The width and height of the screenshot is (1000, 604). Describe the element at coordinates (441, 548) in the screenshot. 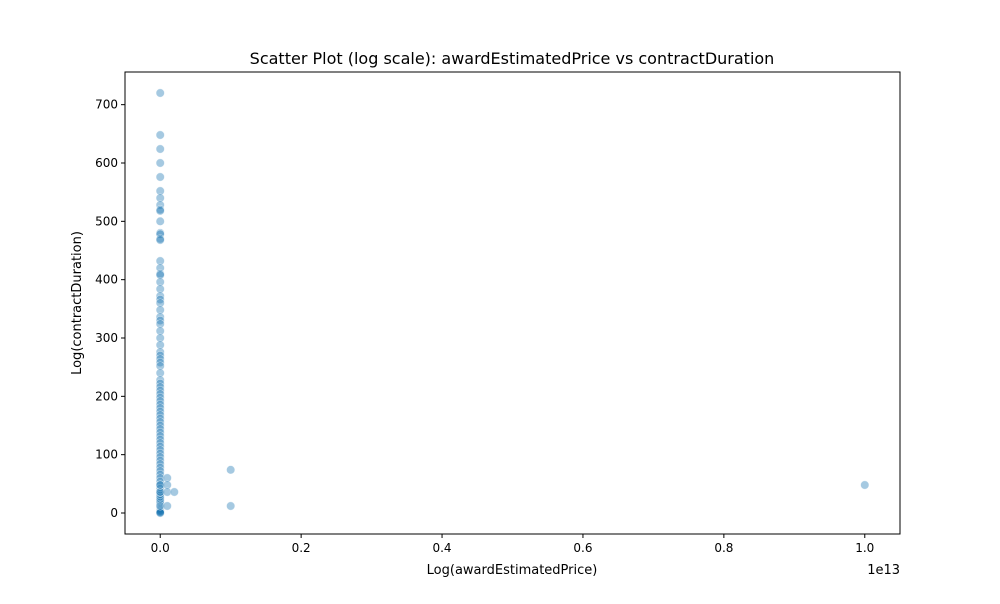

I see `x-tick-label: 0.4` at that location.